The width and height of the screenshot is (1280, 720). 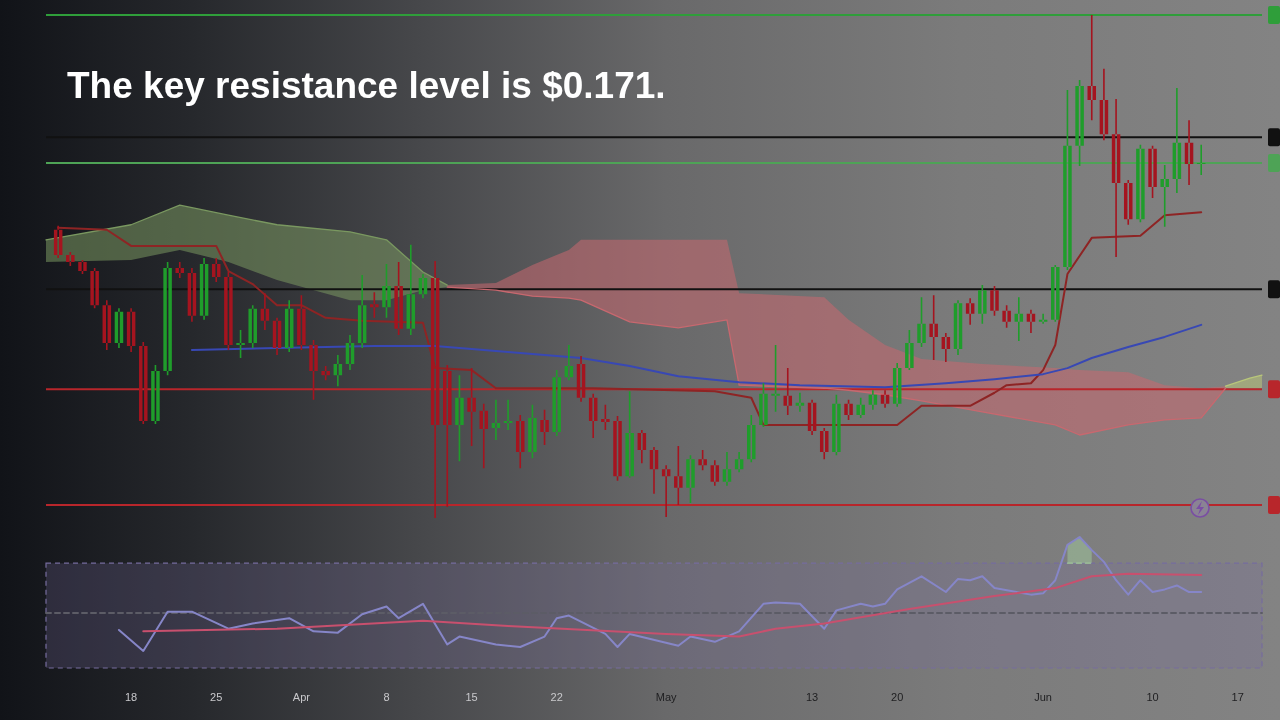 I want to click on x-tick-label: 10, so click(x=1152, y=697).